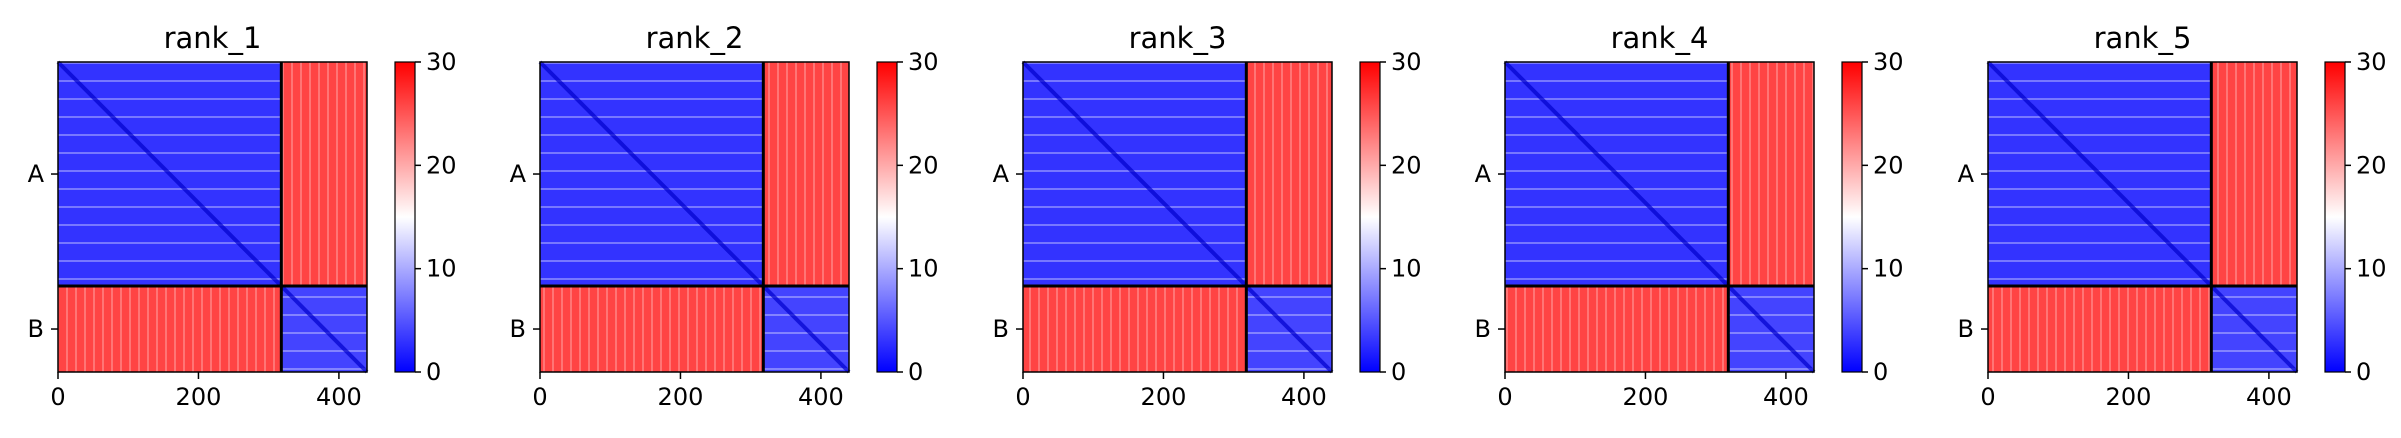 The image size is (2401, 438). What do you see at coordinates (213, 38) in the screenshot?
I see `panel-title: rank_1` at bounding box center [213, 38].